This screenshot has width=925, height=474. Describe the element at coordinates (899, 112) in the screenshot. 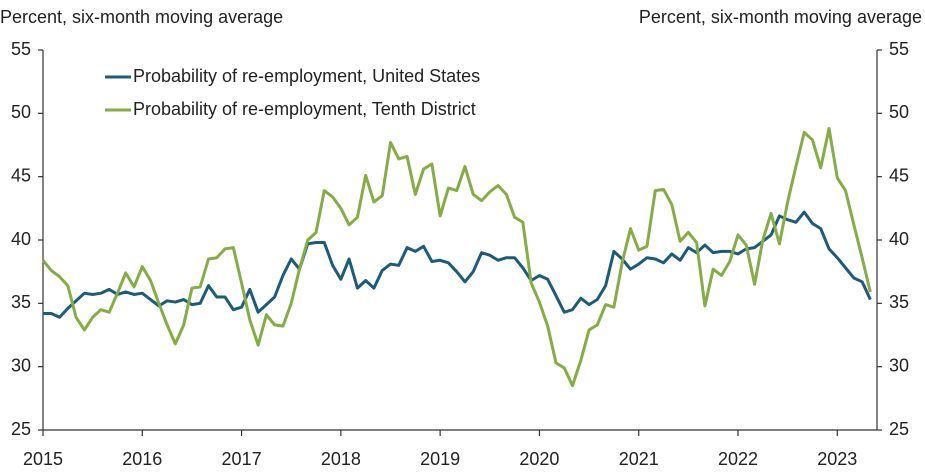

I see `y2-tick-label: 50` at that location.